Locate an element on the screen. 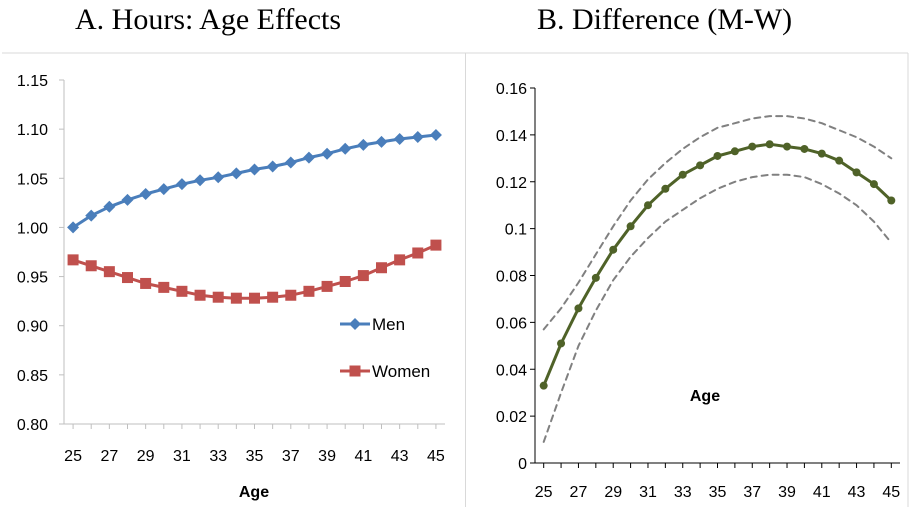 The image size is (910, 507). x-tick-label: 43 is located at coordinates (857, 492).